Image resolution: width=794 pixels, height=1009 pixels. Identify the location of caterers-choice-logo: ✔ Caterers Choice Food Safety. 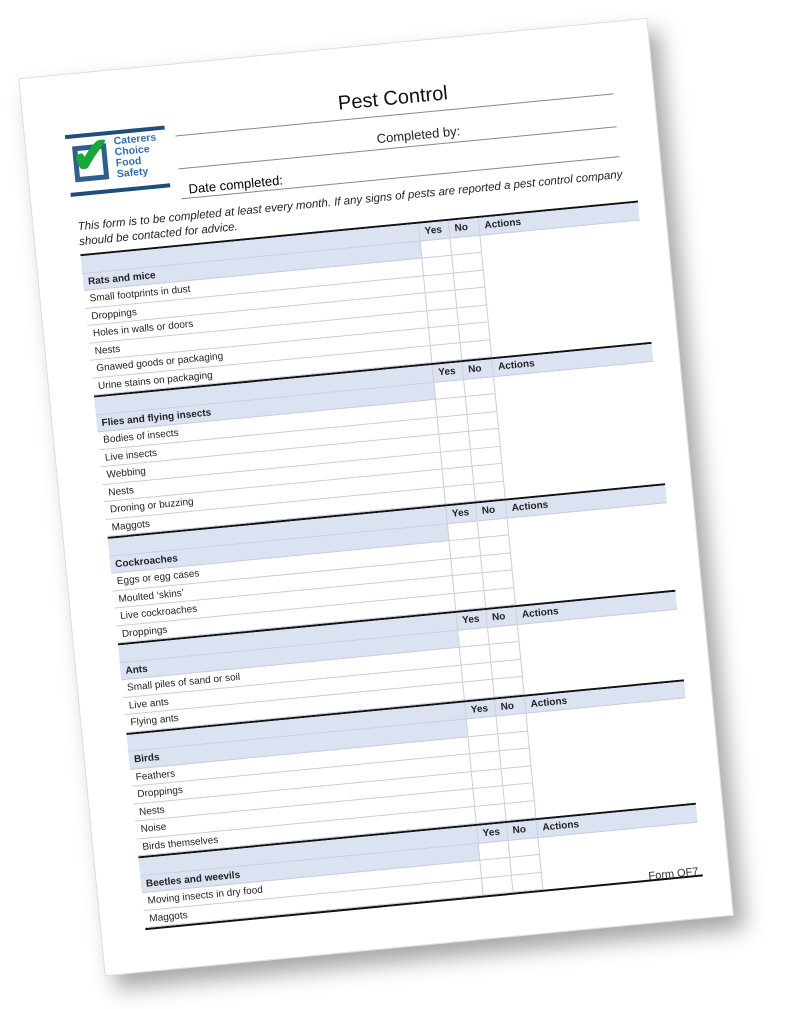
(117, 162).